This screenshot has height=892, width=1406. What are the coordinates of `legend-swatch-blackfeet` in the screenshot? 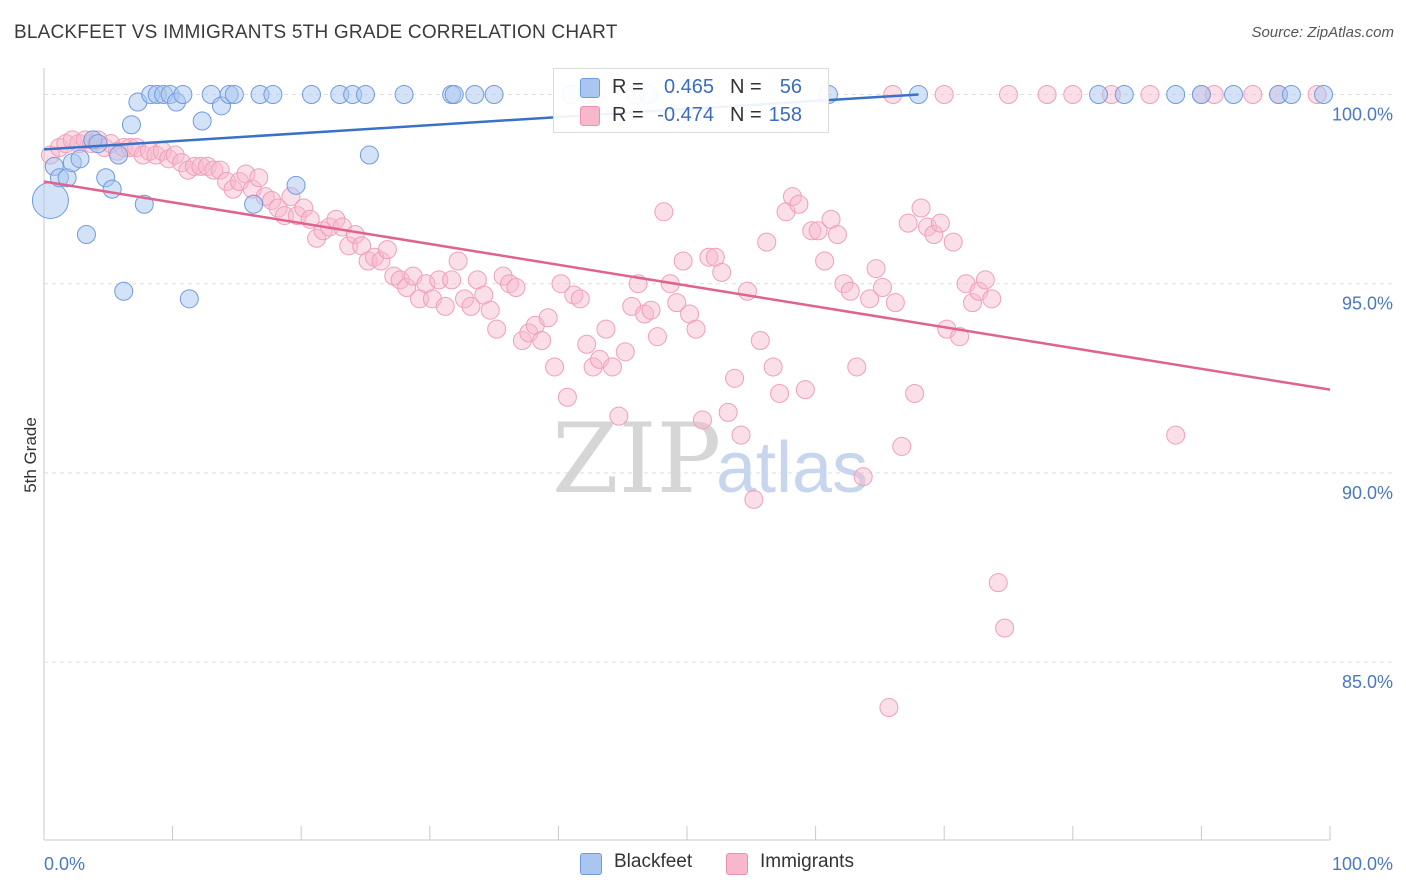 It's located at (590, 88).